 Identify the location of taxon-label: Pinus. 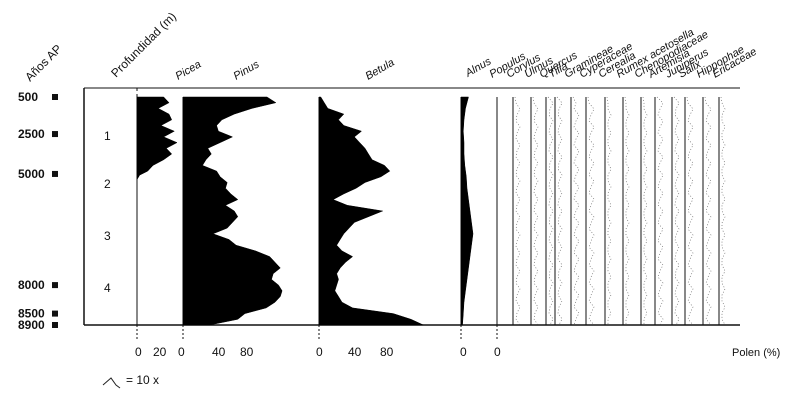
(247, 70).